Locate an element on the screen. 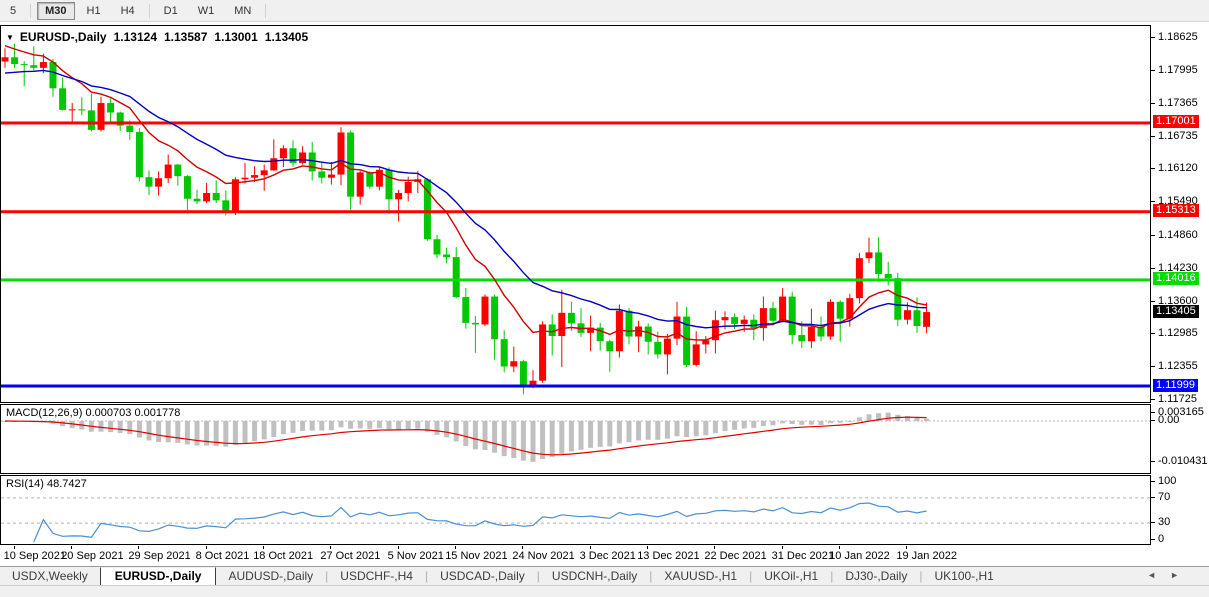 This screenshot has width=1209, height=597. macd-canvas is located at coordinates (575, 439).